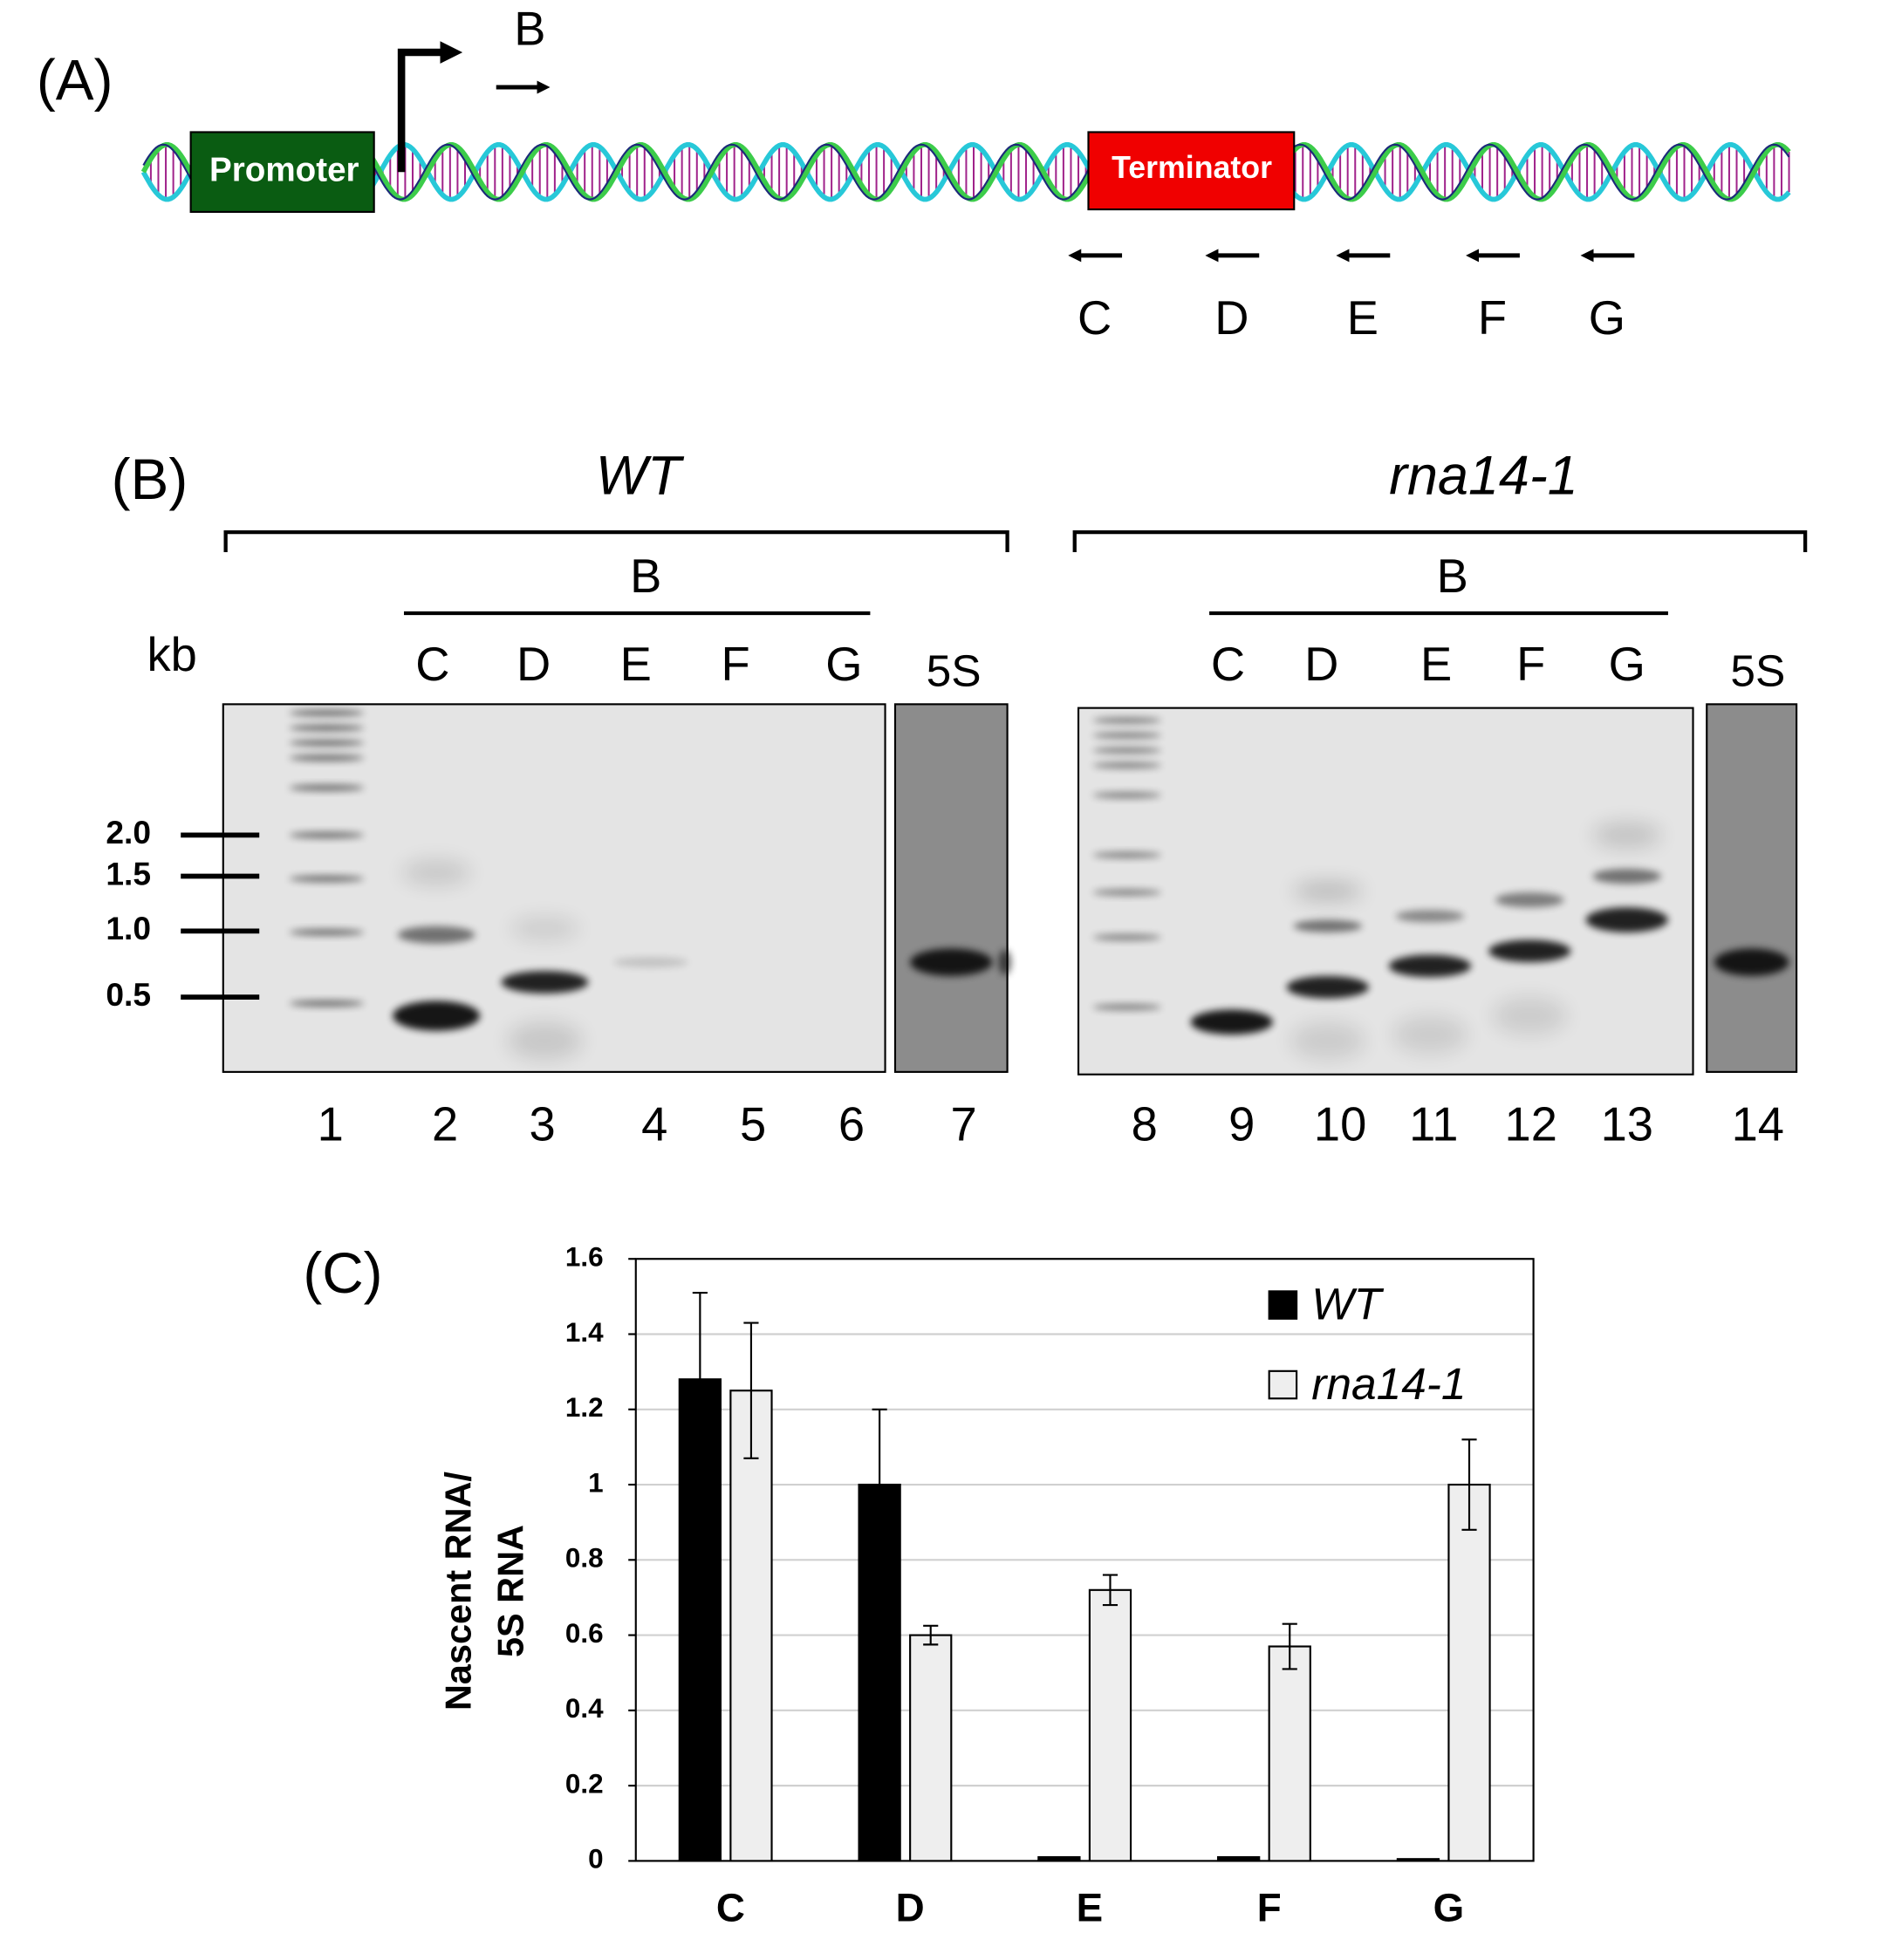 The height and width of the screenshot is (1960, 1895). Describe the element at coordinates (1492, 318) in the screenshot. I see `primer-reverse-label: F` at that location.